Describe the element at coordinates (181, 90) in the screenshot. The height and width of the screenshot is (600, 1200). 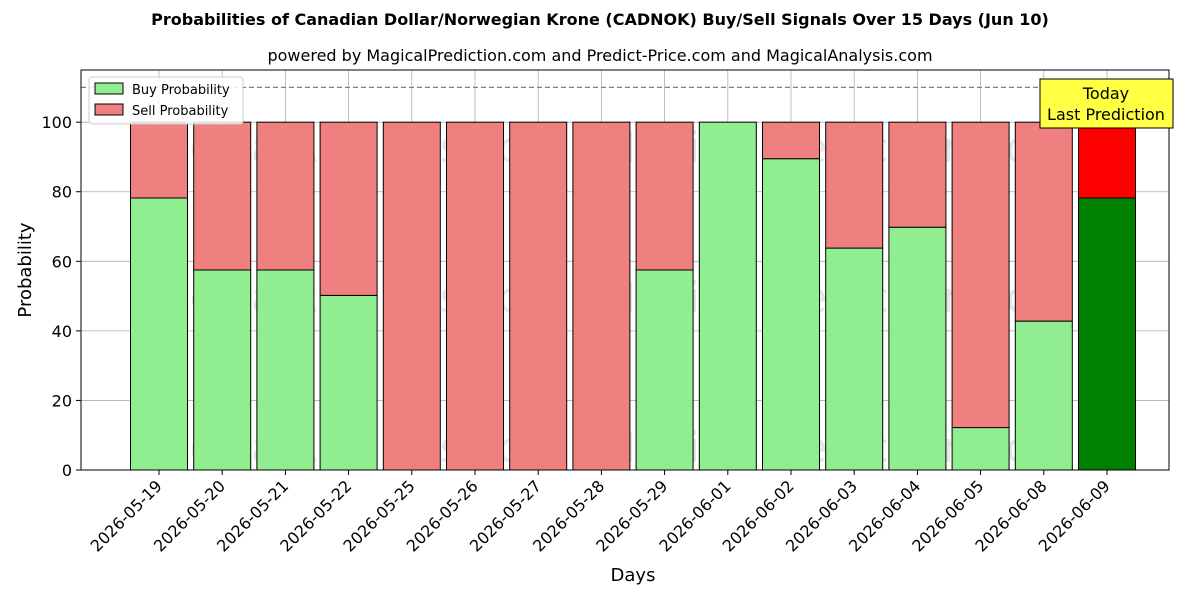
I see `legend-label-buy: Buy Probability` at that location.